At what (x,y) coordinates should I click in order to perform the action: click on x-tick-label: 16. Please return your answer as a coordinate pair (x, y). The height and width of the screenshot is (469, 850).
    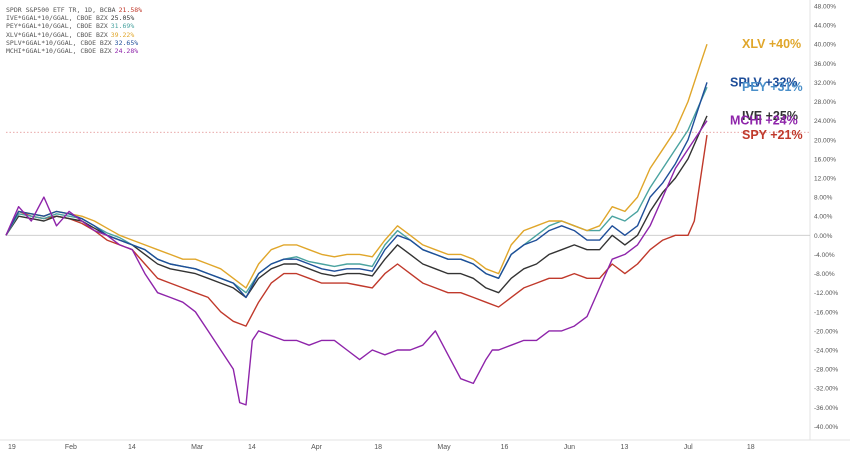
    Looking at the image, I should click on (505, 447).